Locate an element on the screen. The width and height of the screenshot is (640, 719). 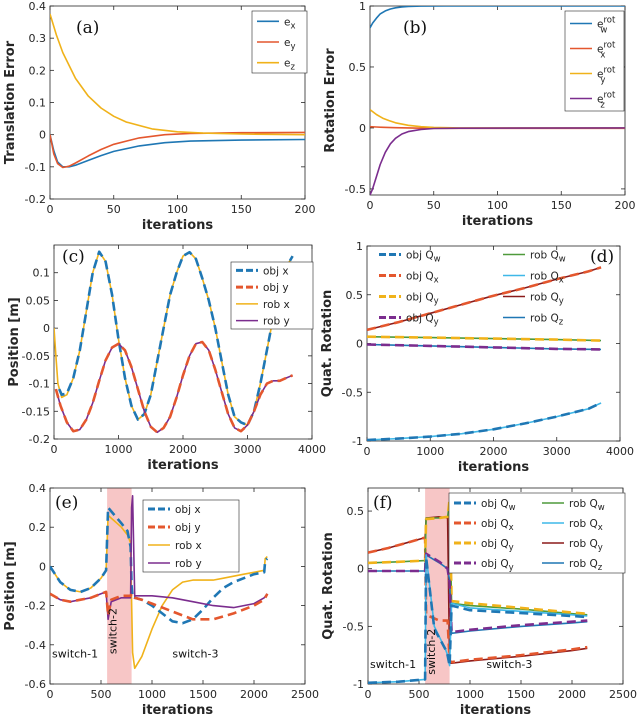
x-tick-label: 100 is located at coordinates (497, 205).